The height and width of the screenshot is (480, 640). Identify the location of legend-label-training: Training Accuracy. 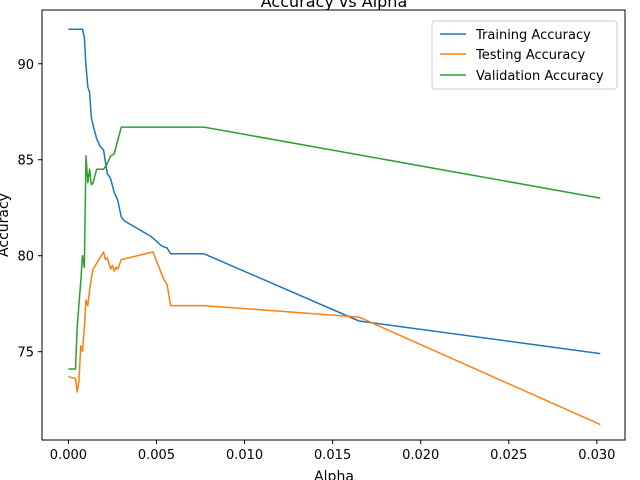
(533, 35).